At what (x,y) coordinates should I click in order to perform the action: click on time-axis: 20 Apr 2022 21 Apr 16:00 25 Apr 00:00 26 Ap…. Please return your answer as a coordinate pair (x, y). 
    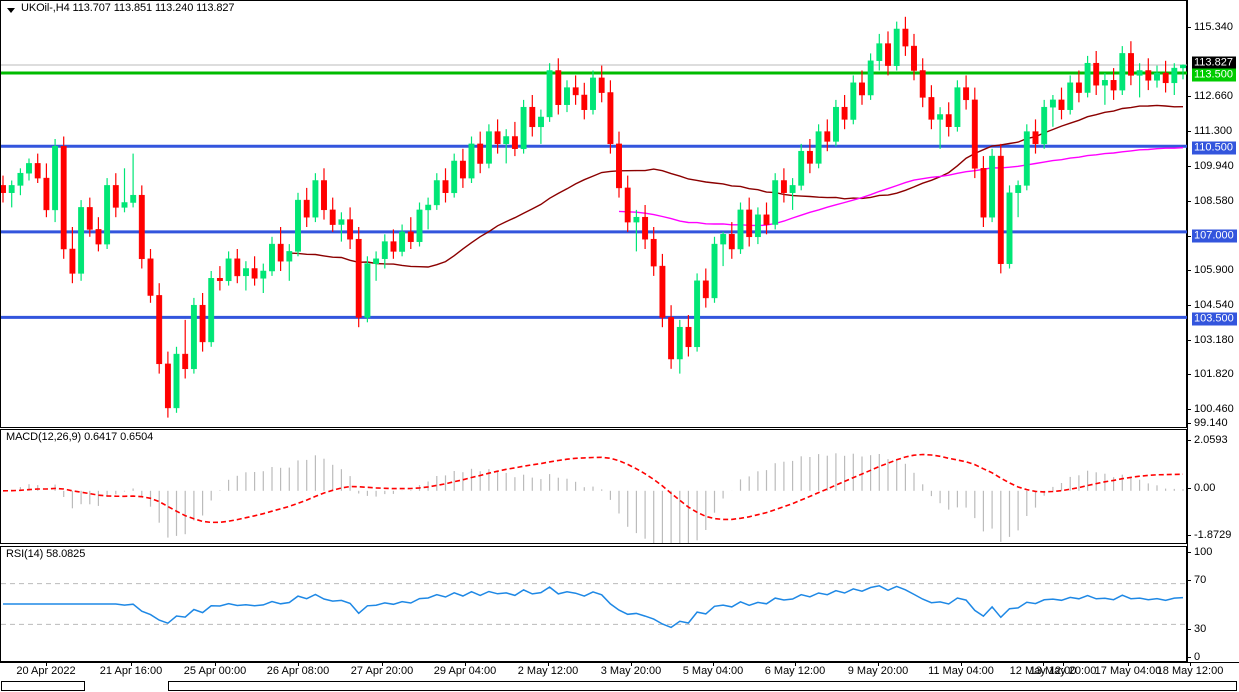
    Looking at the image, I should click on (619, 670).